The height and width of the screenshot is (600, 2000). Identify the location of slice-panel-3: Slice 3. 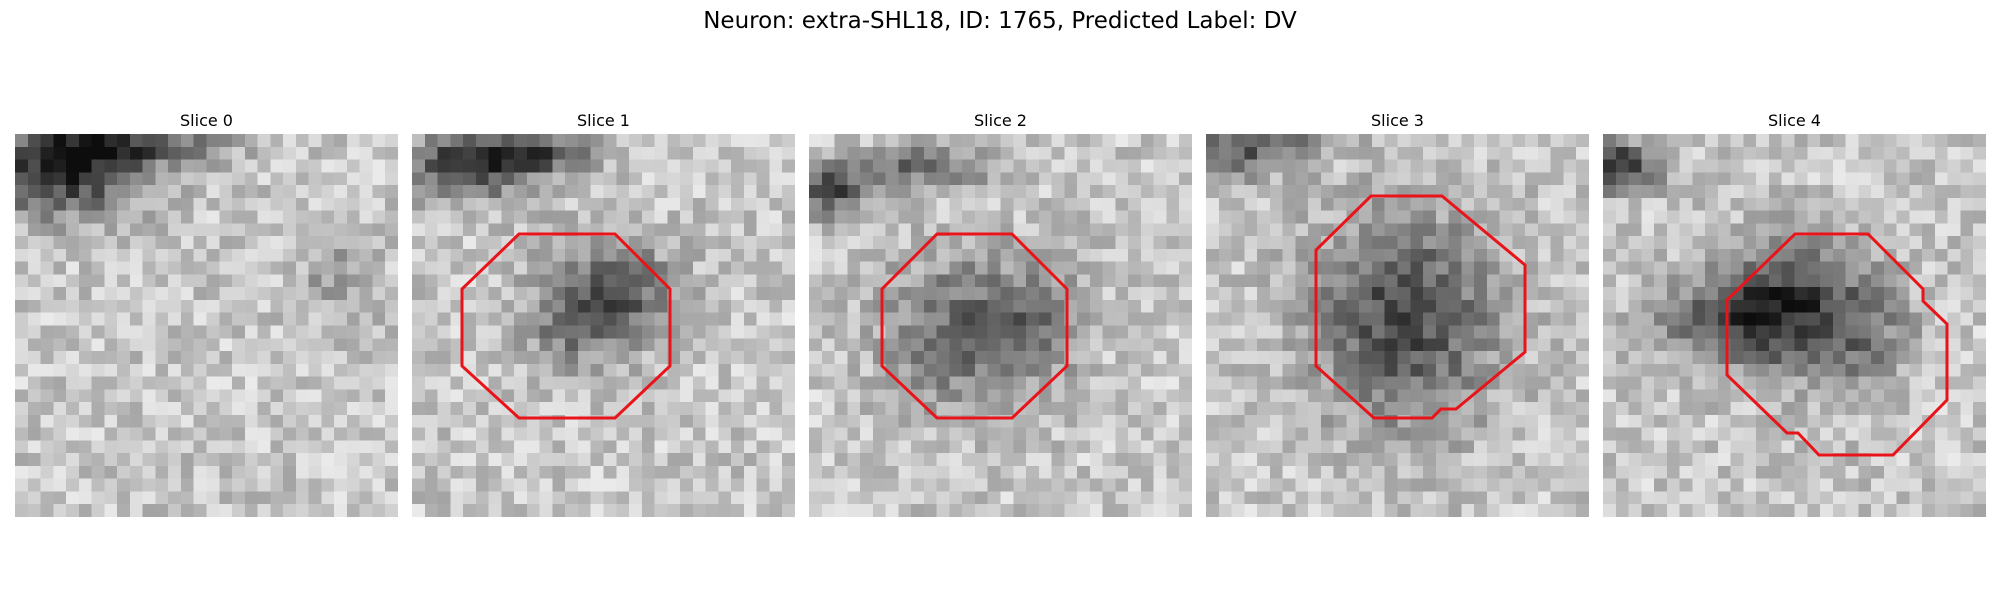
(1397, 313).